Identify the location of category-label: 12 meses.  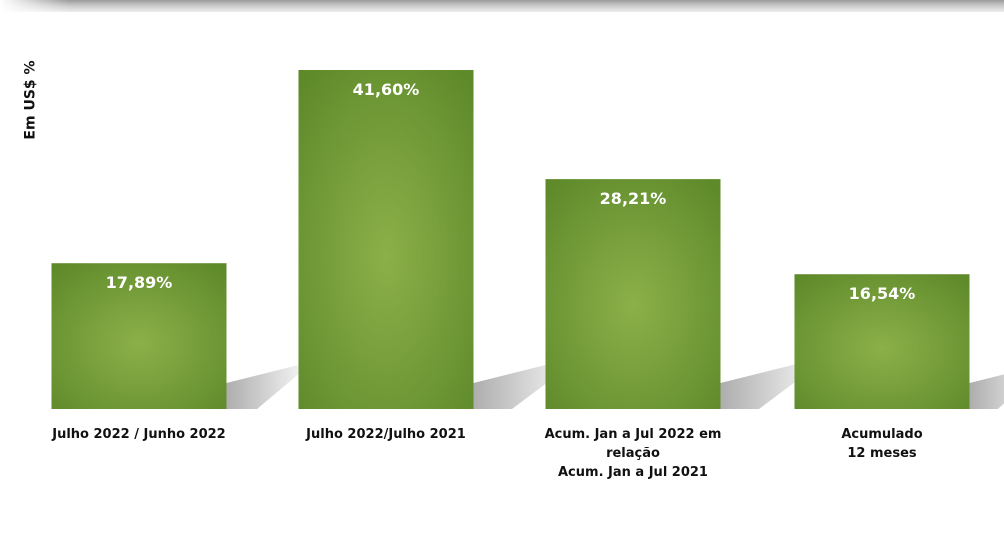
(882, 453).